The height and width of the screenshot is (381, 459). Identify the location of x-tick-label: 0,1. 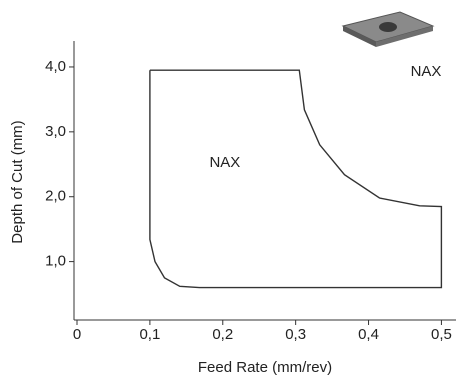
(149, 334).